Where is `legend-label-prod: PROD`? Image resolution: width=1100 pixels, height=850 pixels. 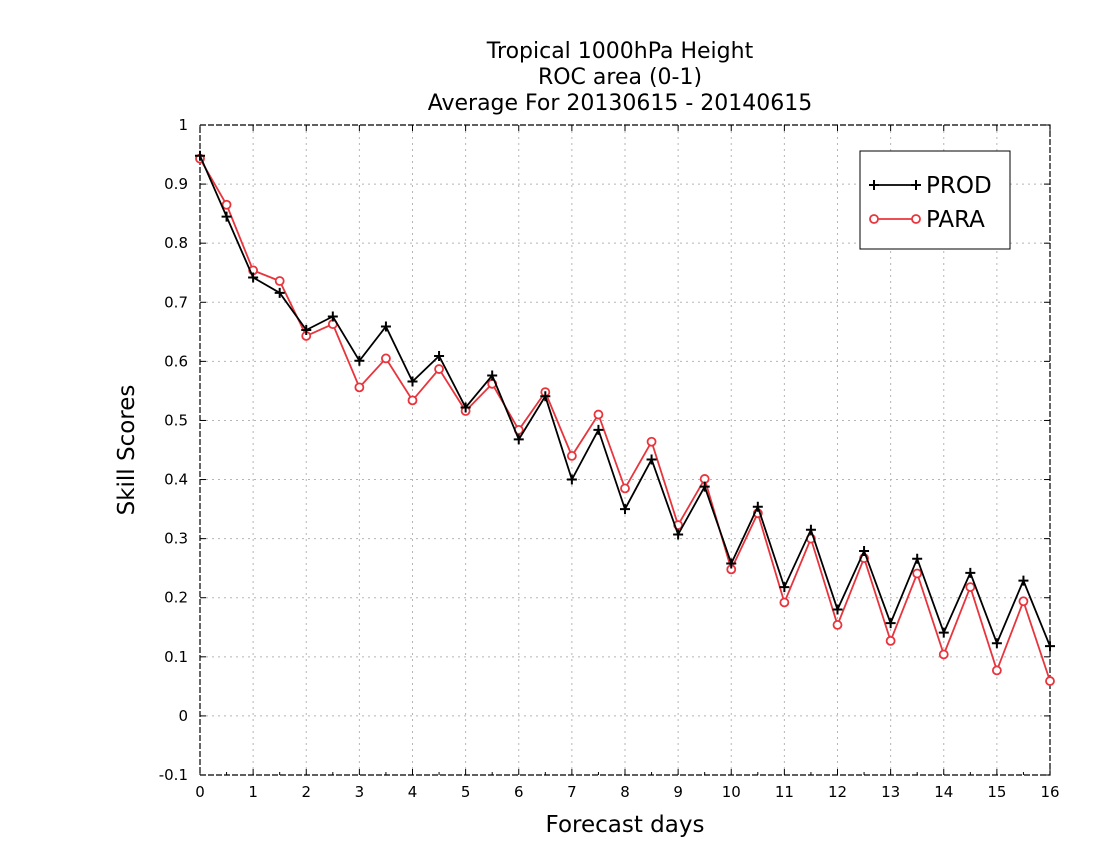 legend-label-prod: PROD is located at coordinates (959, 186).